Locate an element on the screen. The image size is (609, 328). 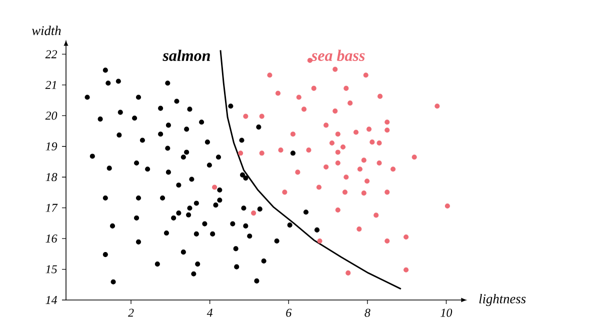
x-tick-label: 4 is located at coordinates (209, 312).